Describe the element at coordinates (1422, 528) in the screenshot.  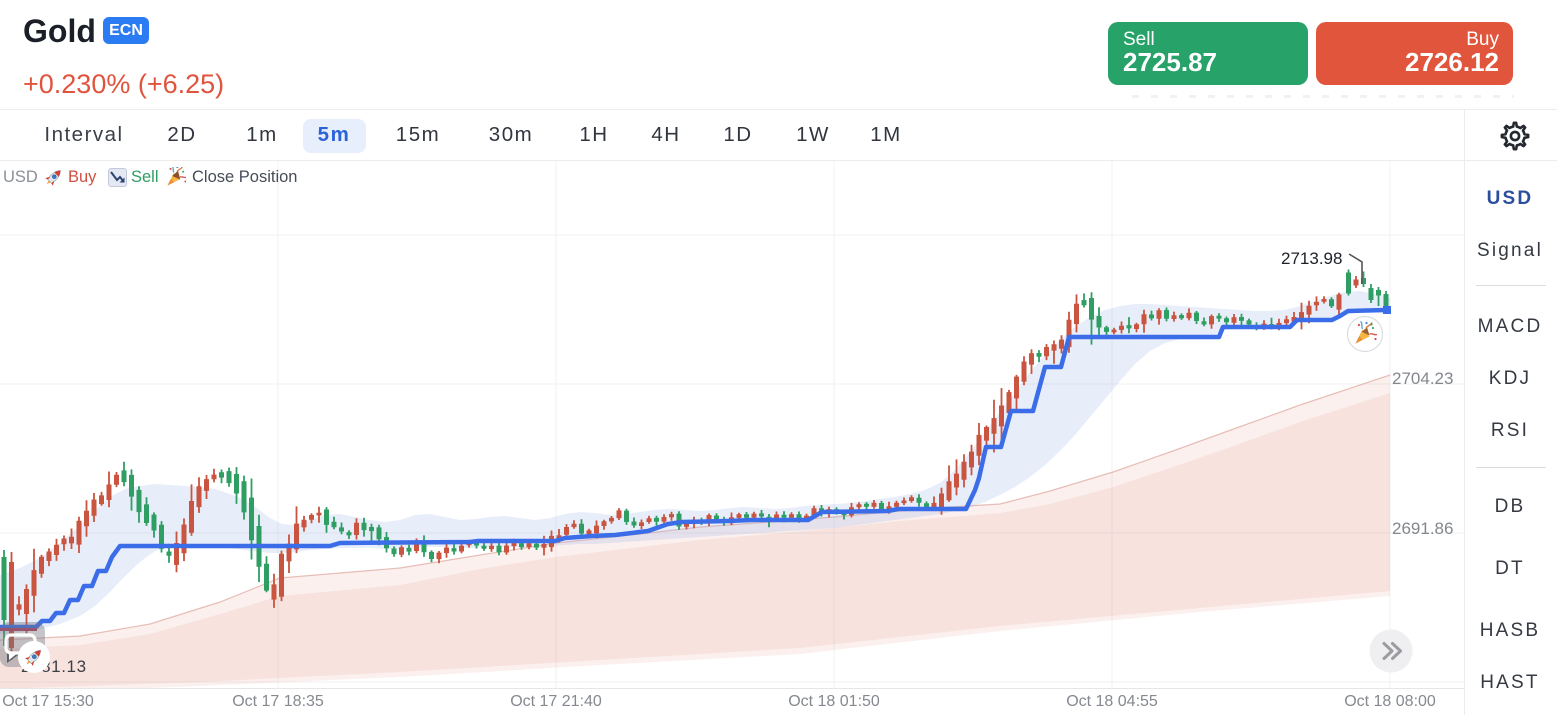
I see `svg-text: 2691.86` at that location.